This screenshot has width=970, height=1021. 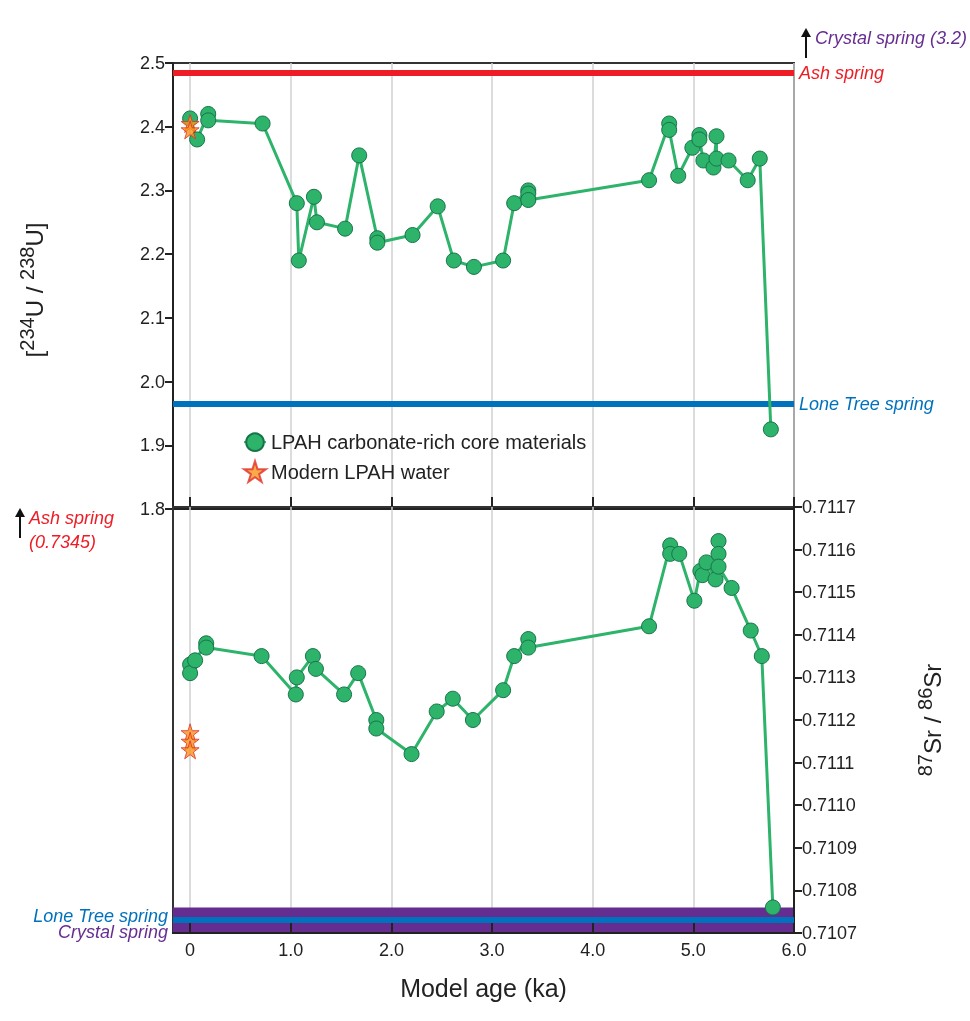 What do you see at coordinates (152, 126) in the screenshot?
I see `y-tick-label: 2.4` at bounding box center [152, 126].